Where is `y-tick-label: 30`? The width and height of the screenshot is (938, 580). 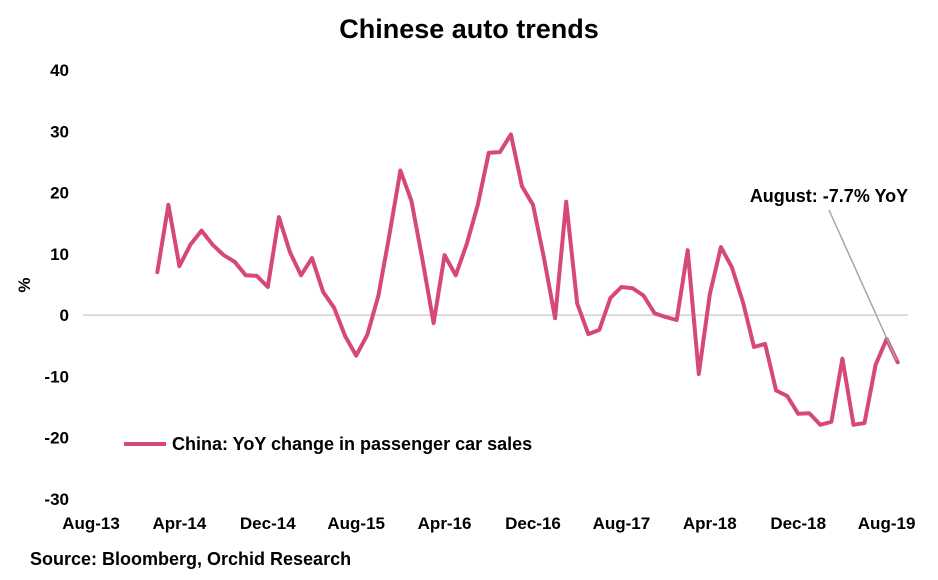
y-tick-label: 30 is located at coordinates (59, 131).